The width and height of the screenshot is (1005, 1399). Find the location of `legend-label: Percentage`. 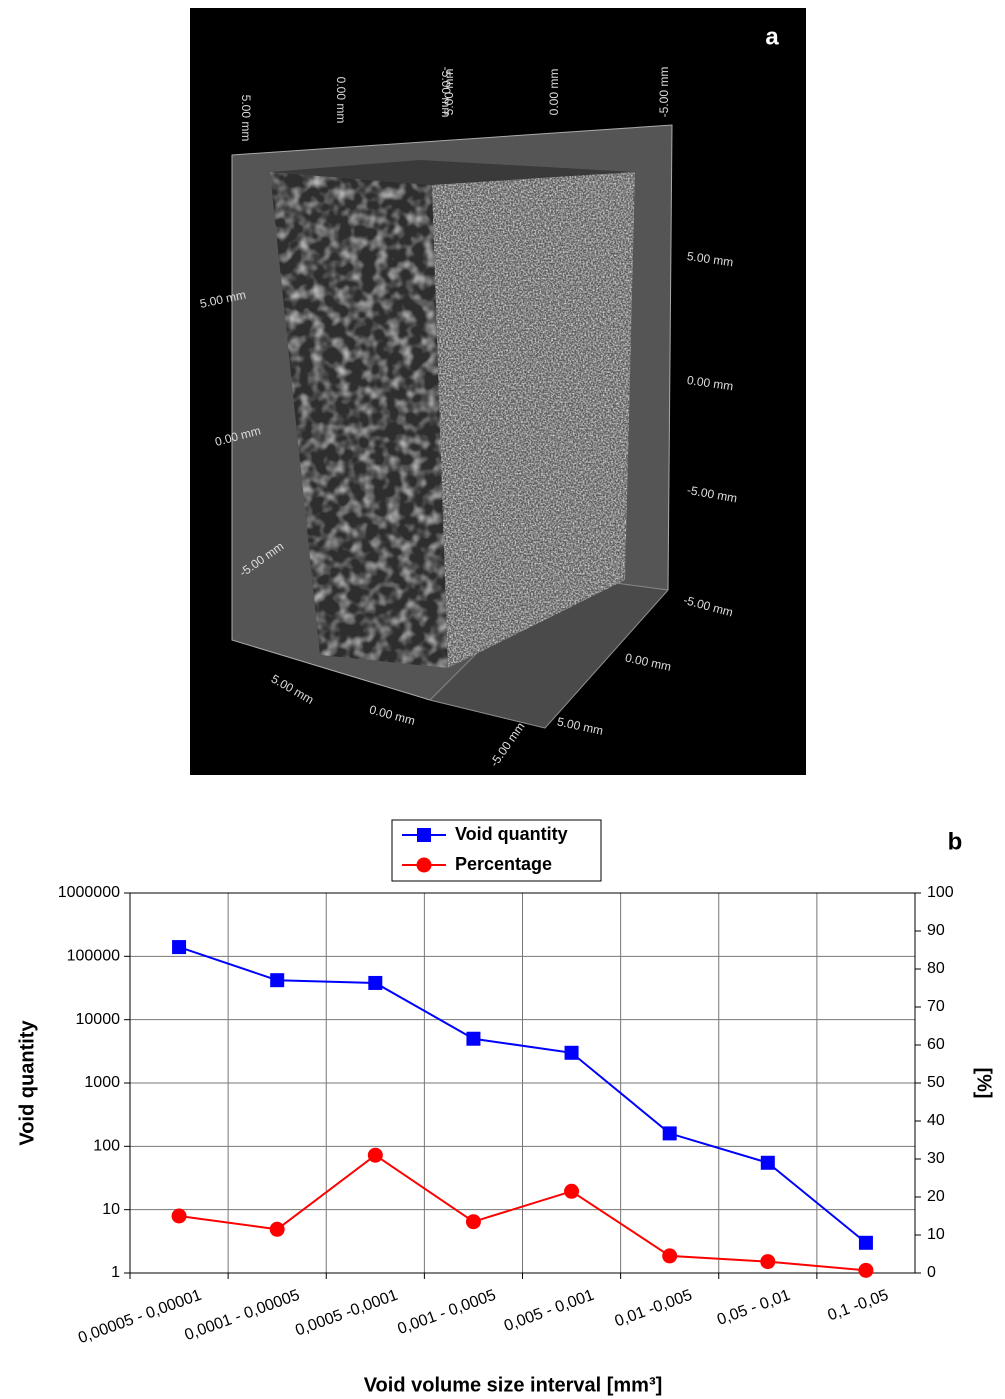

legend-label: Percentage is located at coordinates (503, 864).